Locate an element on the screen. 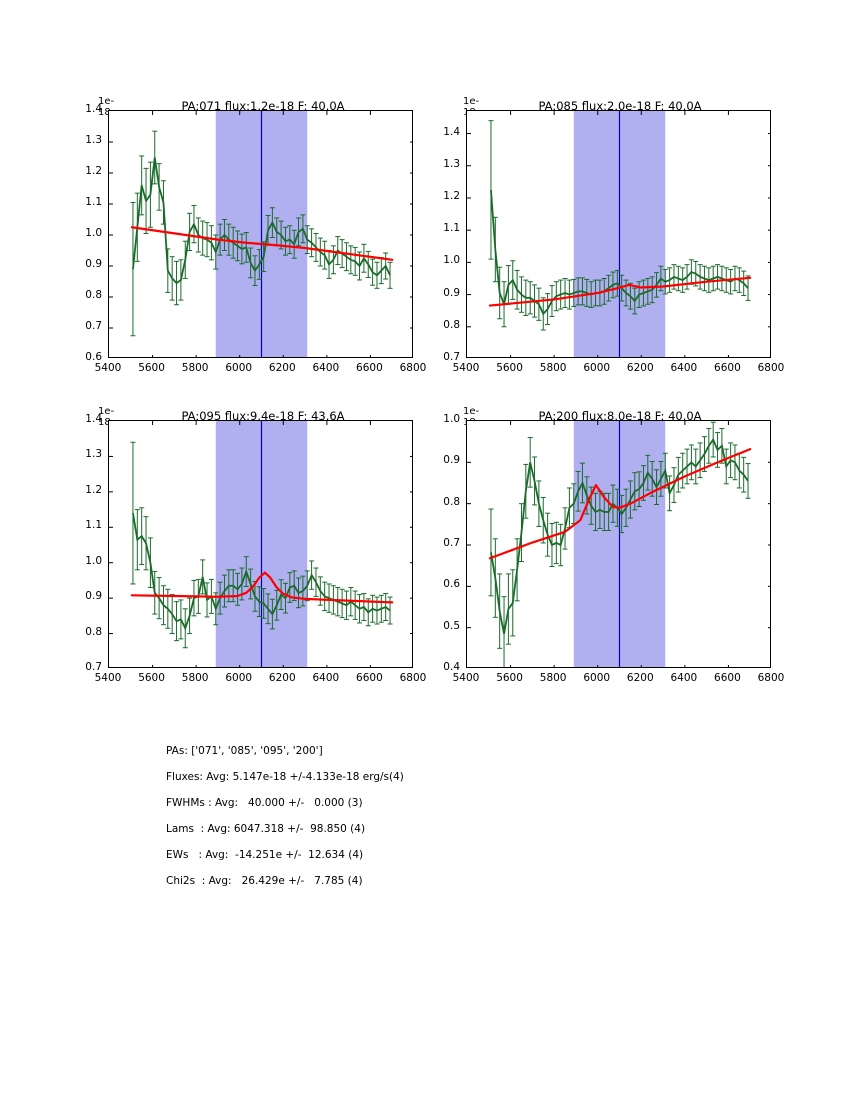 The height and width of the screenshot is (1100, 850). summary-line-ews: EWs : Avg: -14.251e +/- 12.634 (4) is located at coordinates (265, 855).